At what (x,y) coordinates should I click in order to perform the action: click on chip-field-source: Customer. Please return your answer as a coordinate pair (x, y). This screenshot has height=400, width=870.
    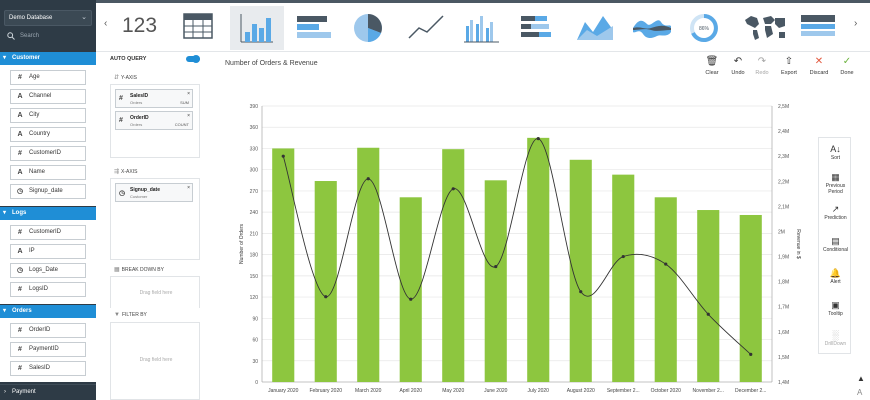
    Looking at the image, I should click on (139, 196).